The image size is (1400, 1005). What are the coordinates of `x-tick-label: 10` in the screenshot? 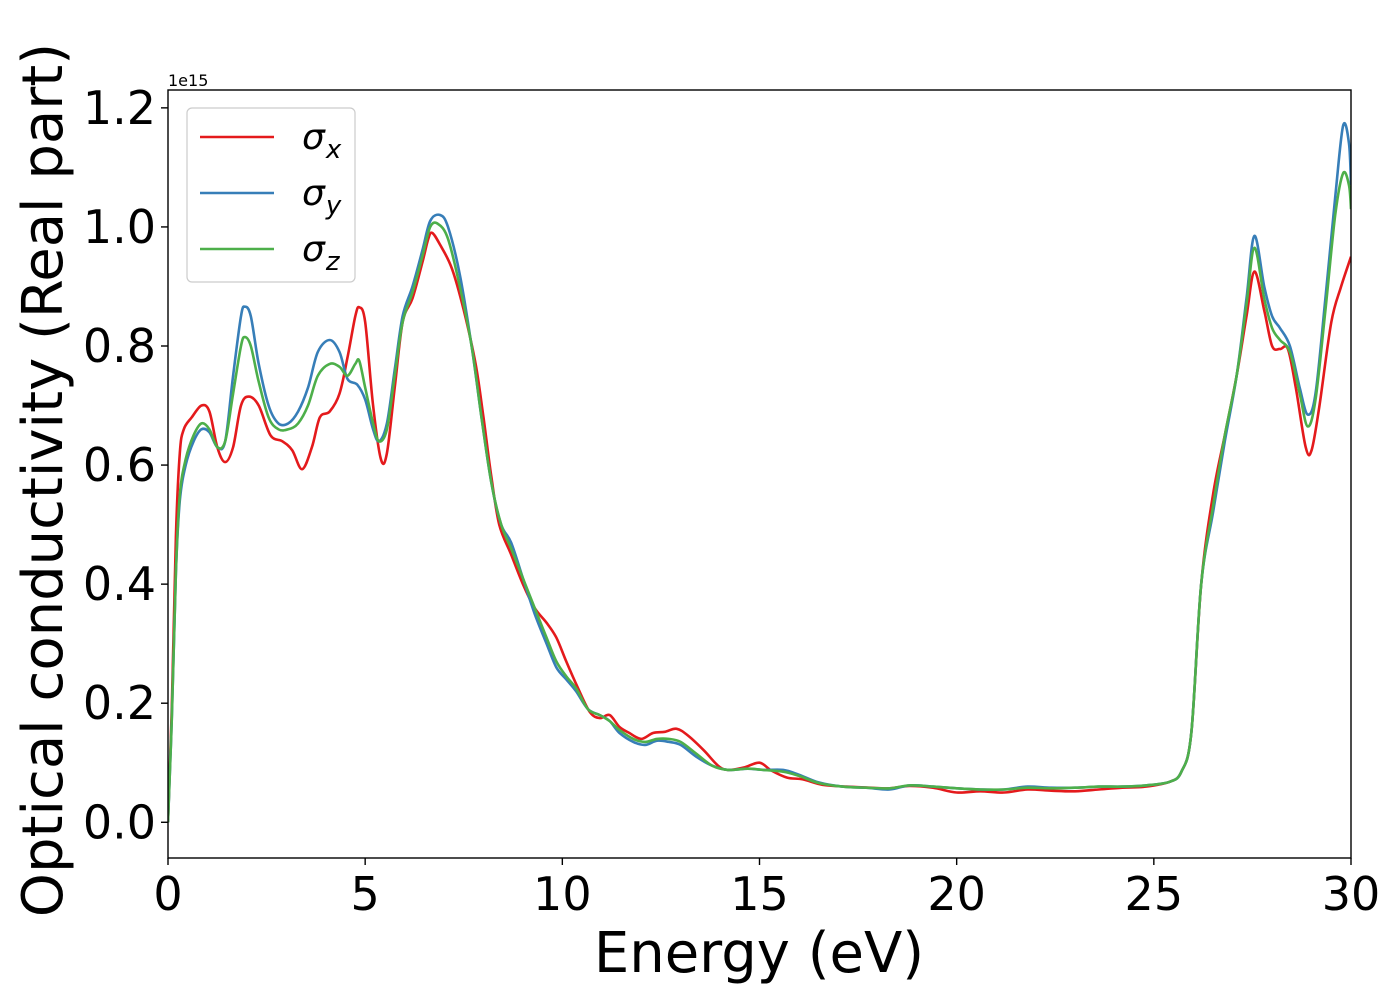 It's located at (562, 894).